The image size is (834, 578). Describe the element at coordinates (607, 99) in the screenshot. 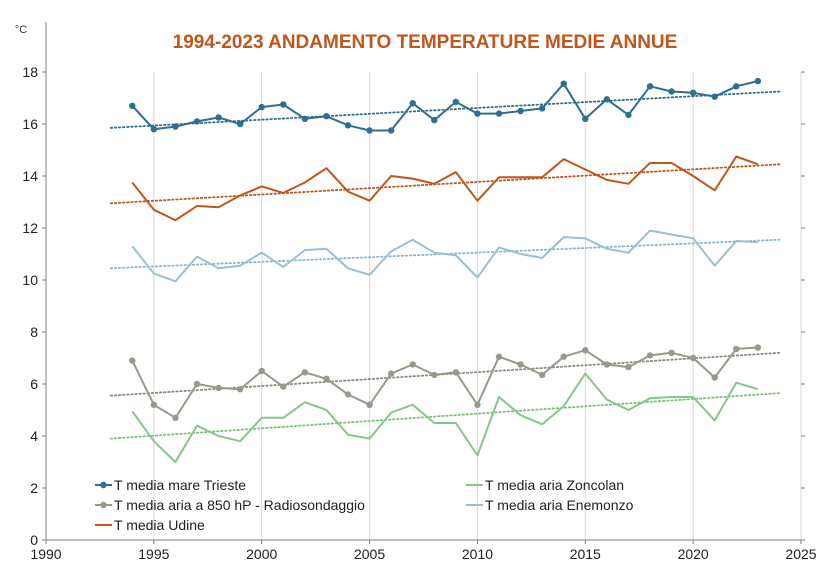

I see `data-point-0-2016` at that location.